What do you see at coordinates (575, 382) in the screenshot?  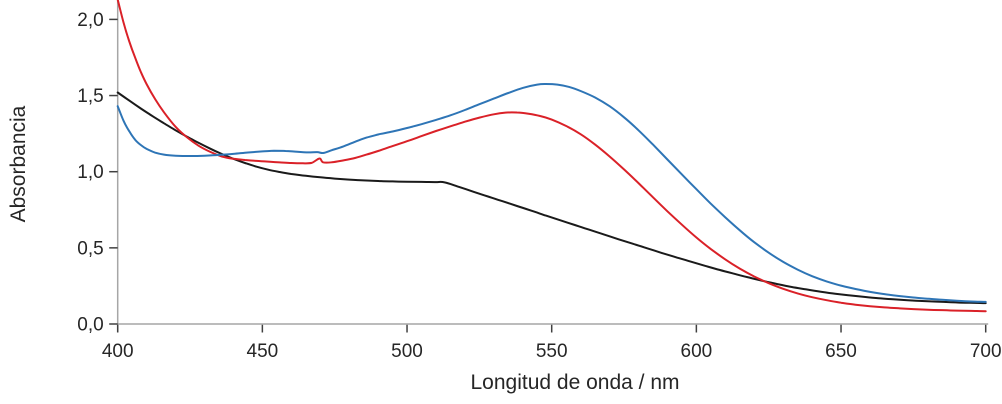 I see `x-axis-title: Longitud de onda / nm` at bounding box center [575, 382].